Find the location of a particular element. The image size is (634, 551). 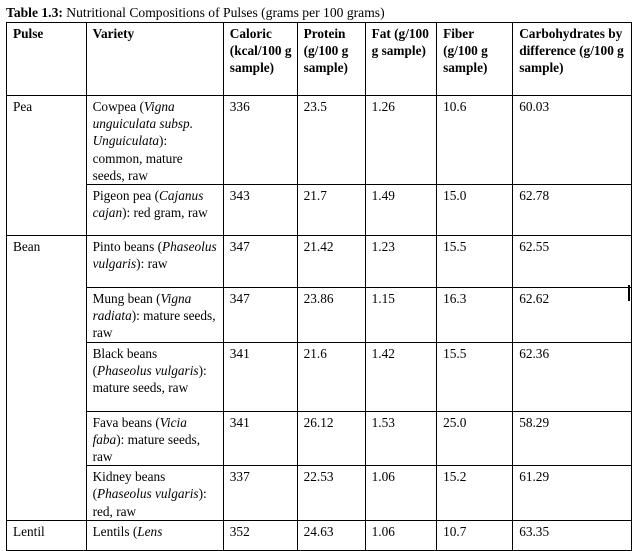

variety-text: Black beans ( is located at coordinates (125, 361).